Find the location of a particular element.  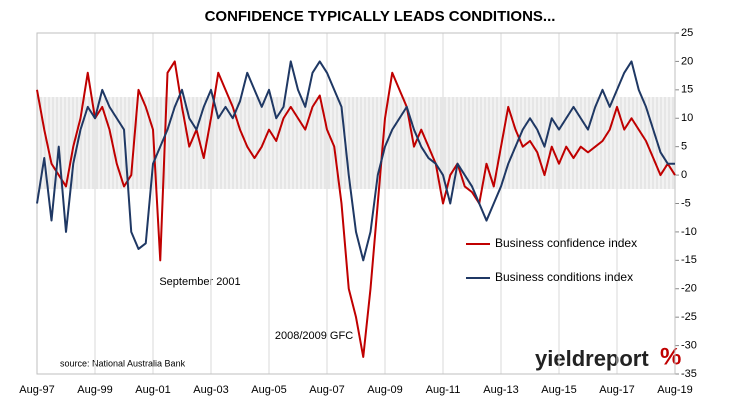

legend-label: Business confidence index is located at coordinates (566, 243).